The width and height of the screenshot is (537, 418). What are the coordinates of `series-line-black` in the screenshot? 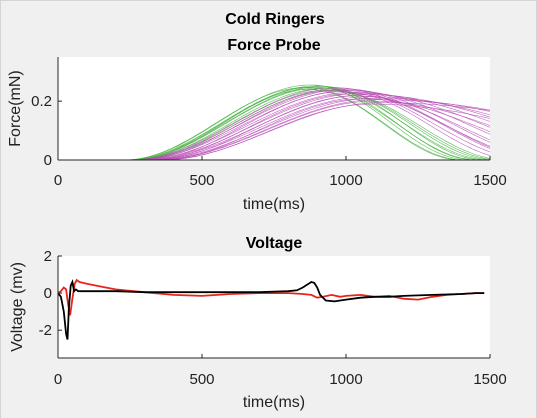 It's located at (271, 309).